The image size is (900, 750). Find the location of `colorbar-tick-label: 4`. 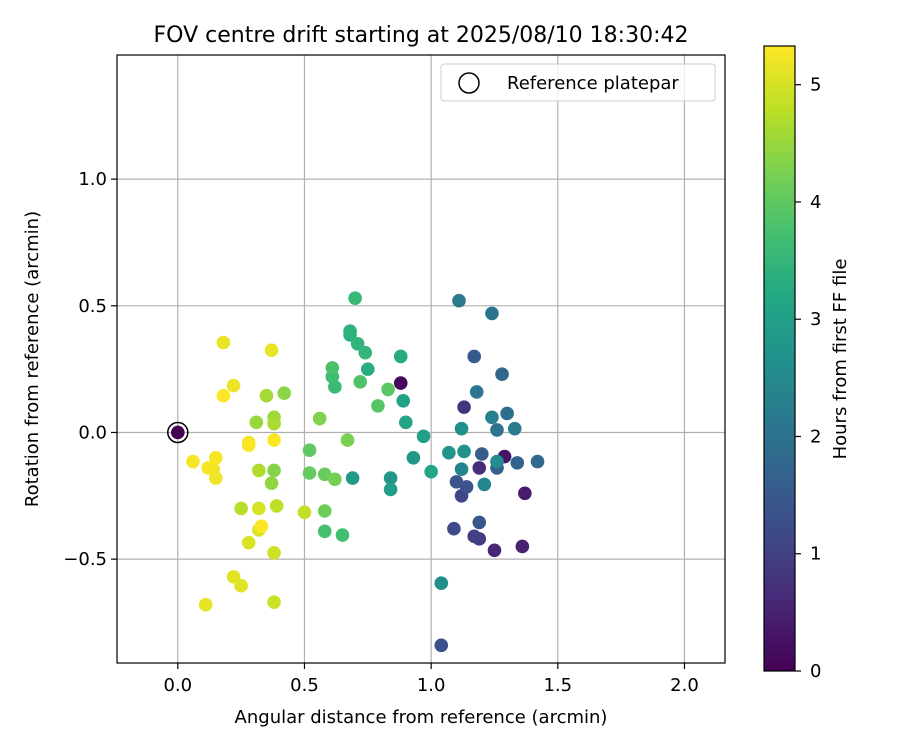

colorbar-tick-label: 4 is located at coordinates (815, 202).